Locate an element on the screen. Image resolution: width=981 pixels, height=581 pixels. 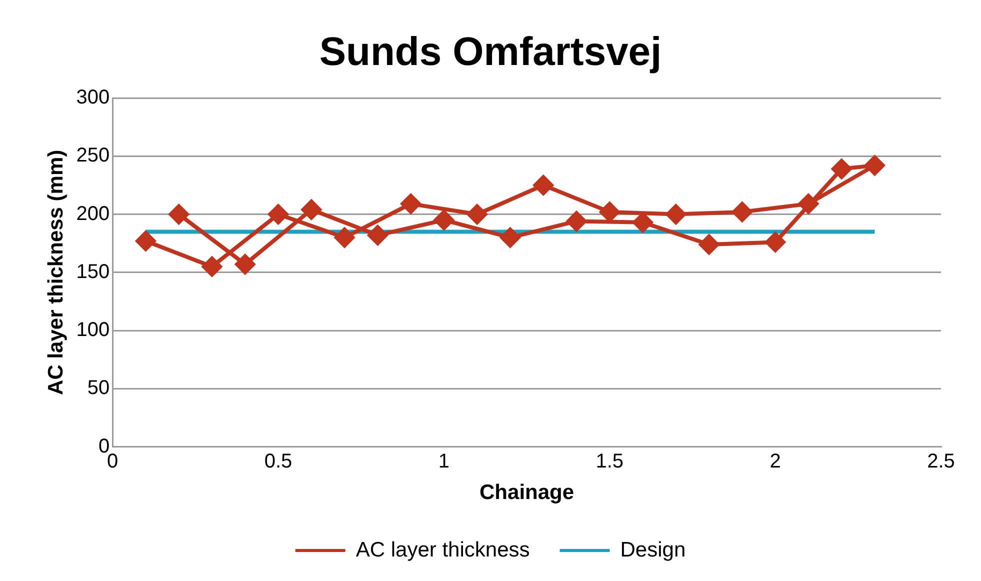
x-tick-label: 2 is located at coordinates (775, 461).